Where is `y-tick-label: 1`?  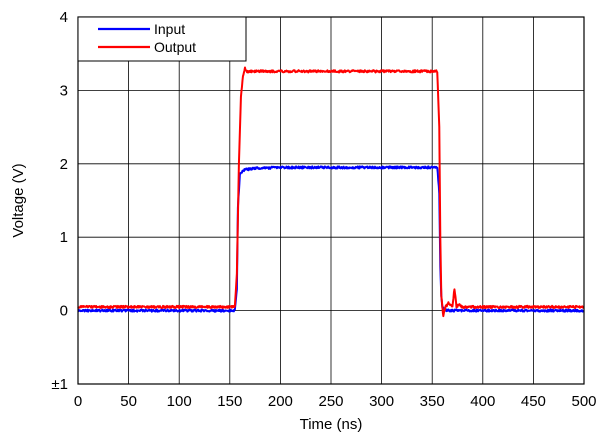 y-tick-label: 1 is located at coordinates (64, 237).